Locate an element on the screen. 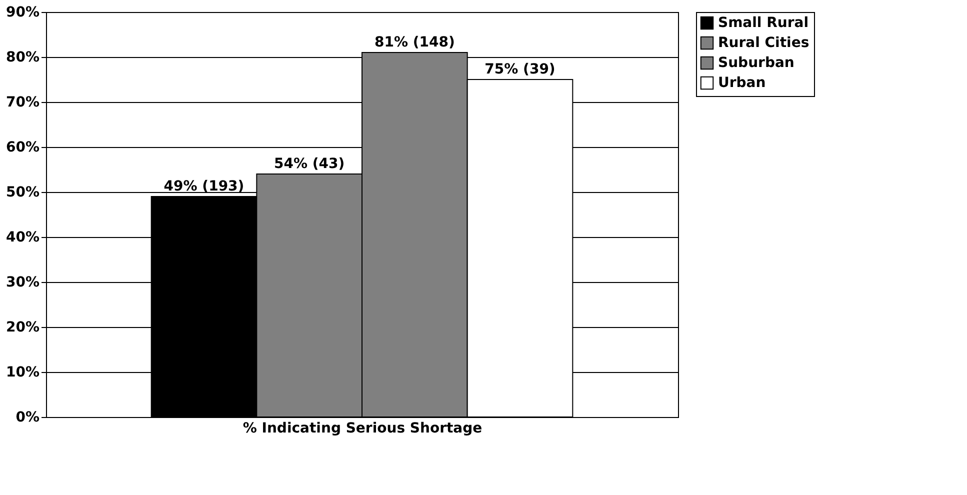 Image resolution: width=967 pixels, height=495 pixels. y-tick-label: 10% is located at coordinates (23, 372).